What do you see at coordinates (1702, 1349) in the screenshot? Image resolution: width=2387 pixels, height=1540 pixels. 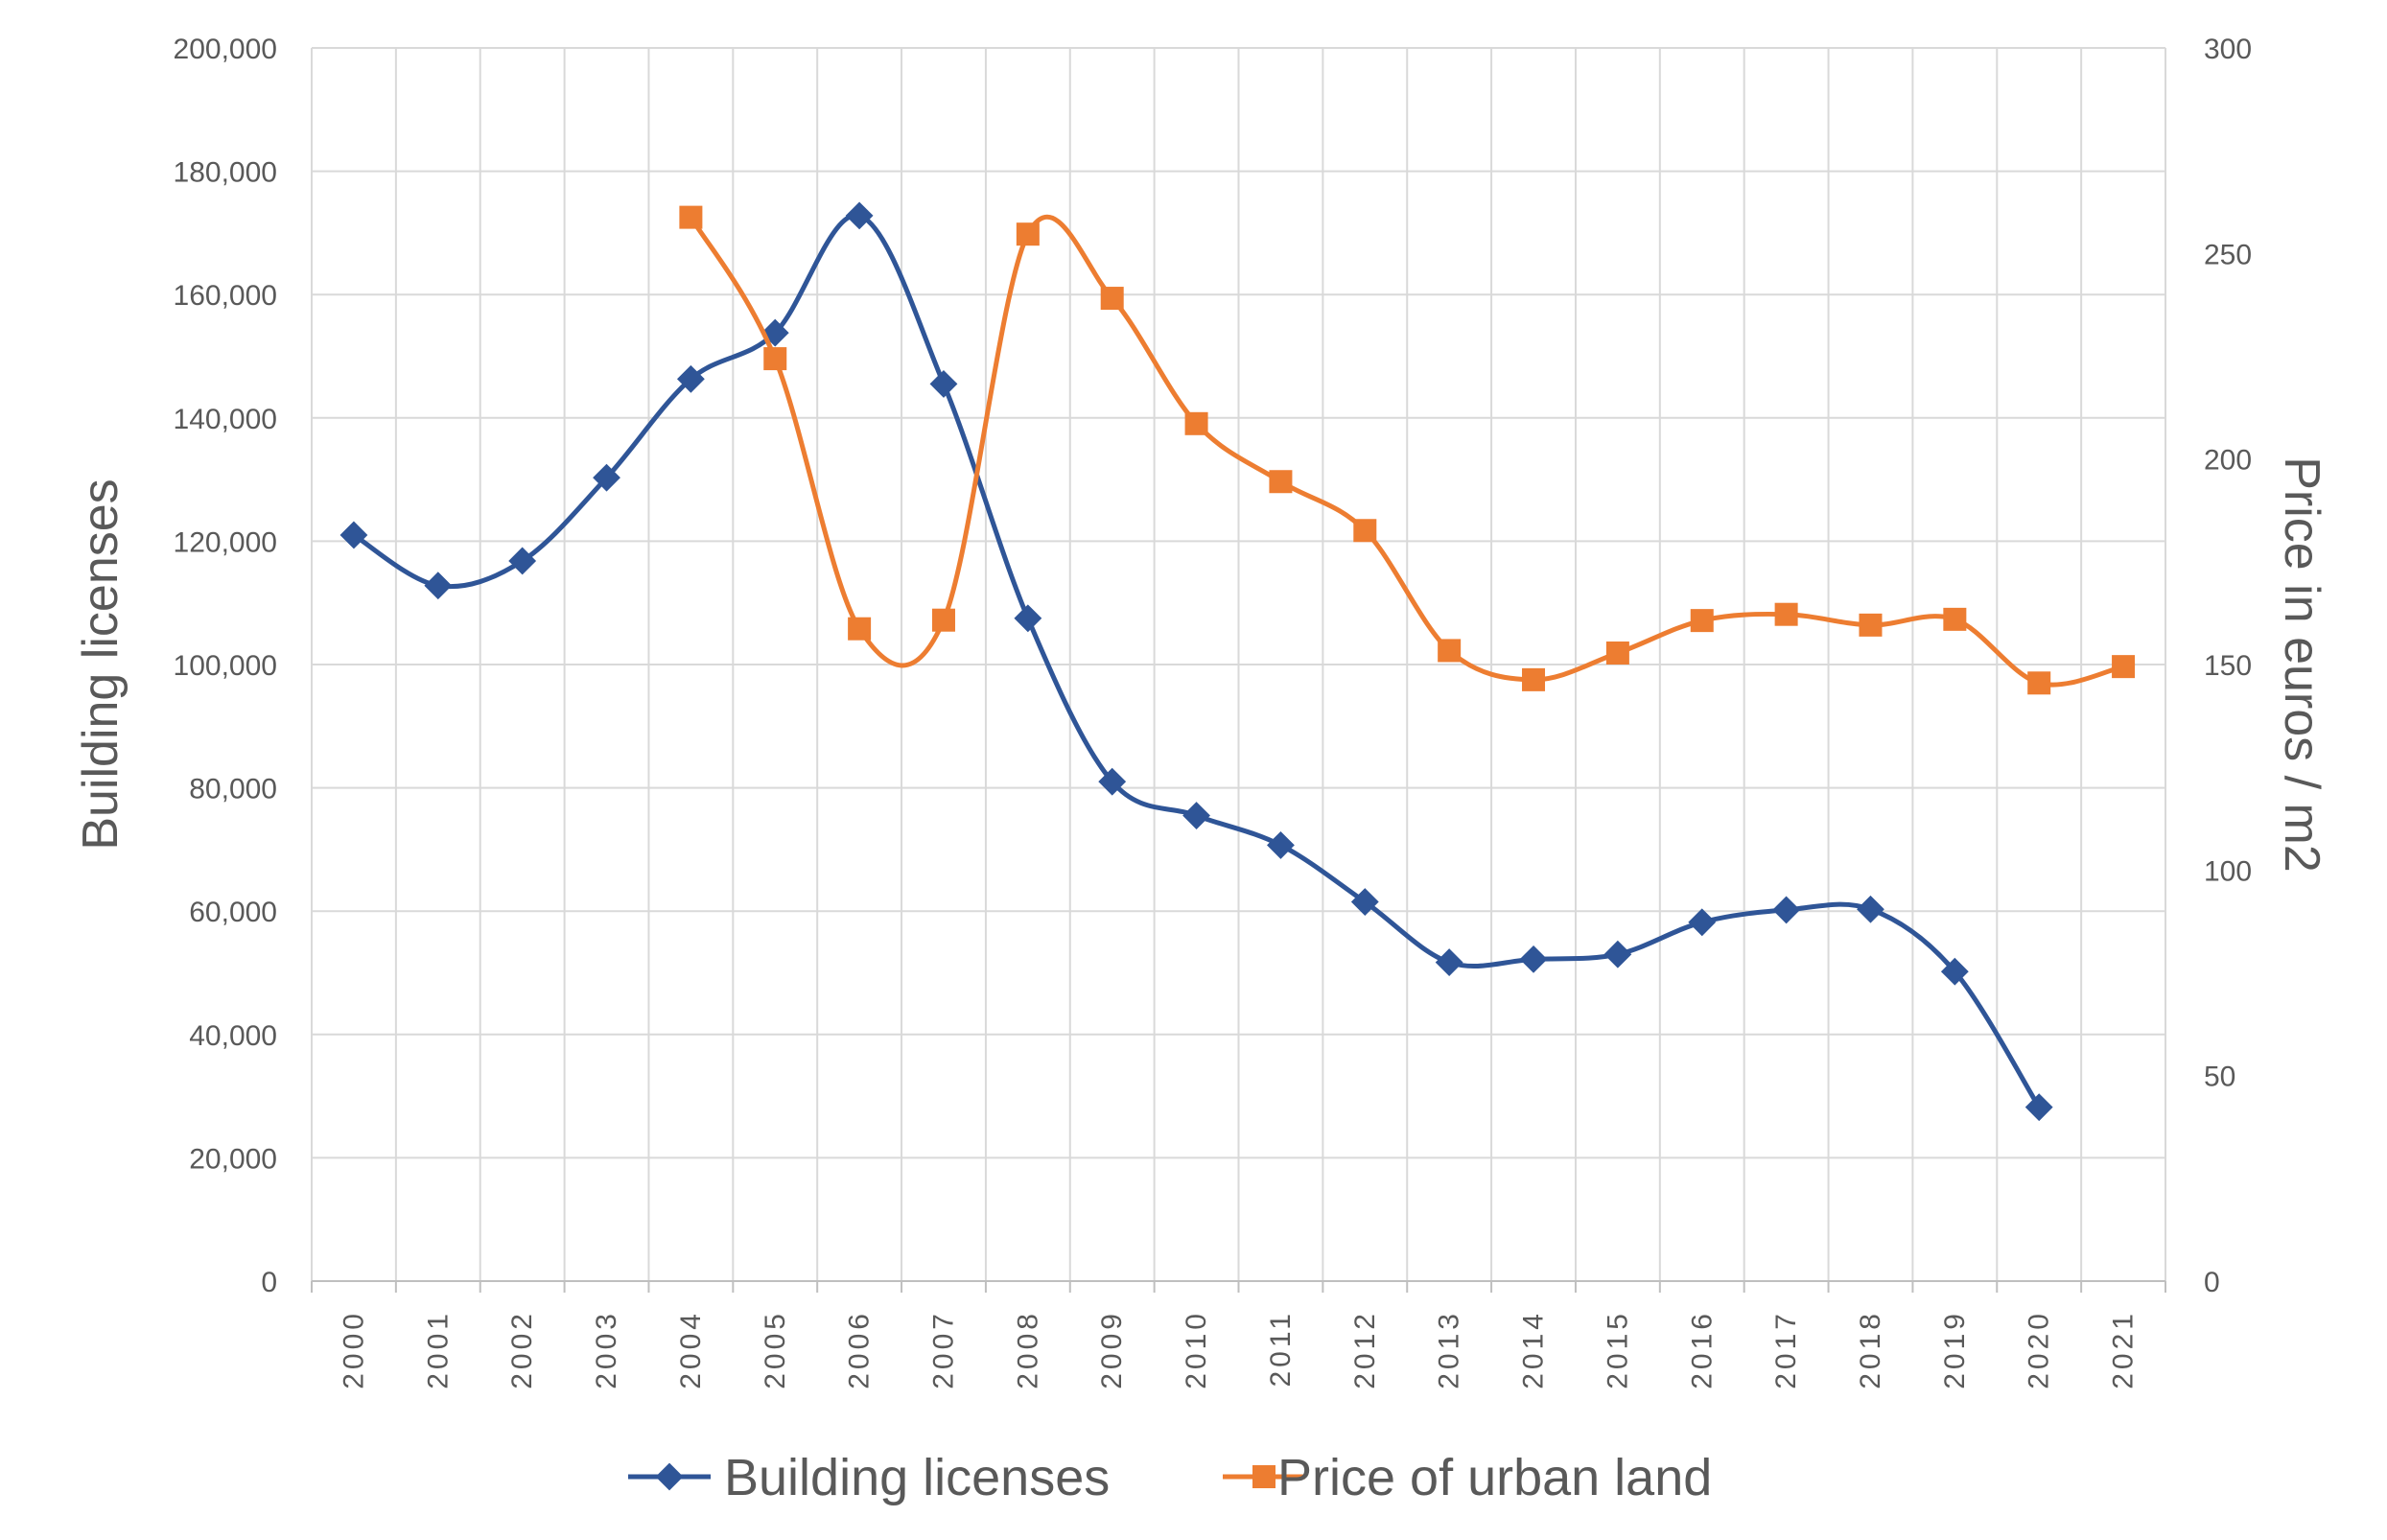 I see `x-tick-label: 2016` at bounding box center [1702, 1349].